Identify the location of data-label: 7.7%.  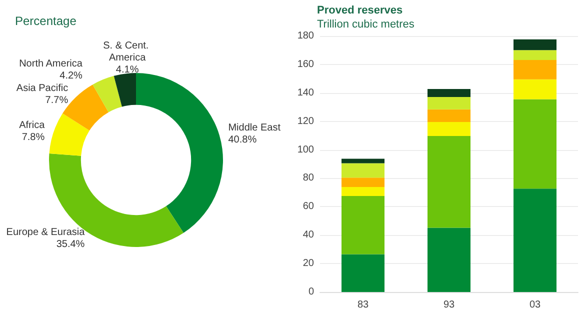
(56, 100).